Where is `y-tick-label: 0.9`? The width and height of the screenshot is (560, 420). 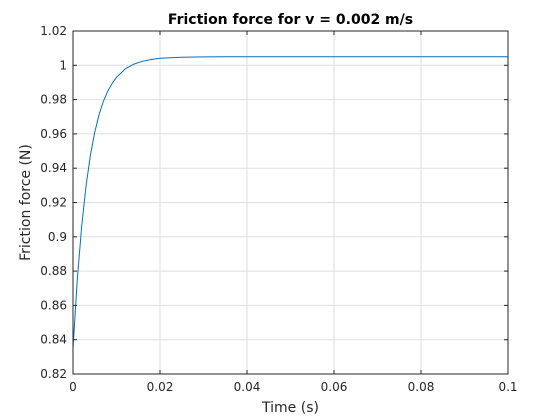 y-tick-label: 0.9 is located at coordinates (57, 237).